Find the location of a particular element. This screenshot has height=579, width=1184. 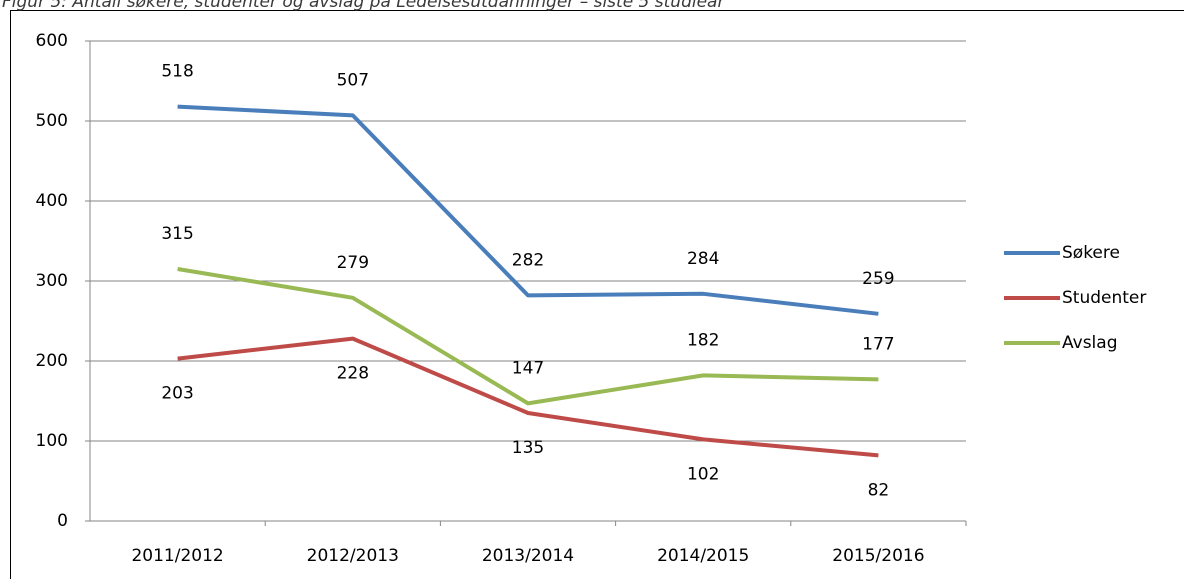

y-tick-label: 600 is located at coordinates (52, 41).